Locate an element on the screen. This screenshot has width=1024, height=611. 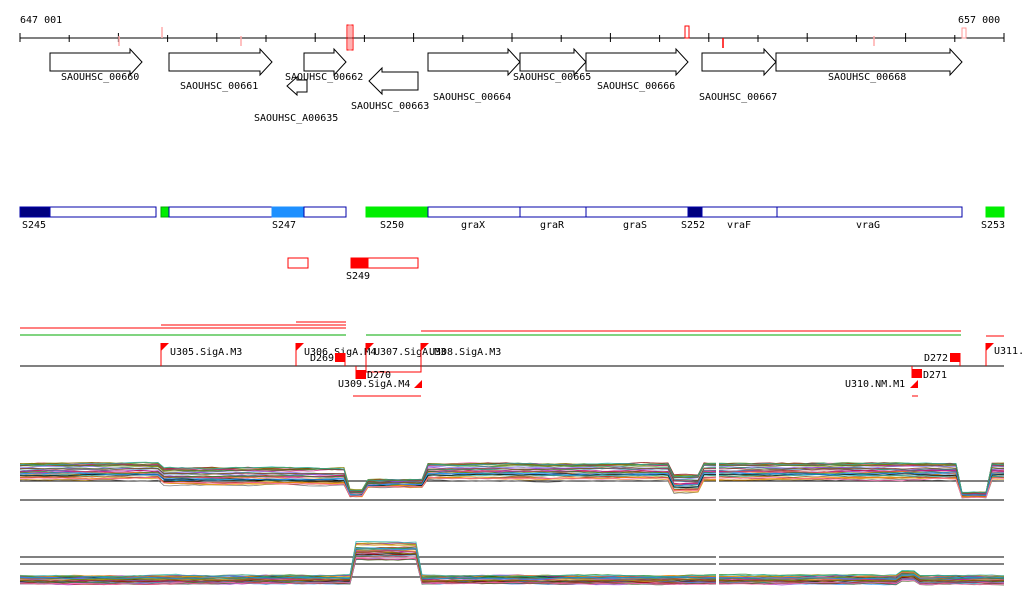
gene-arrow: SAOUHSC_00667 is located at coordinates (738, 75).